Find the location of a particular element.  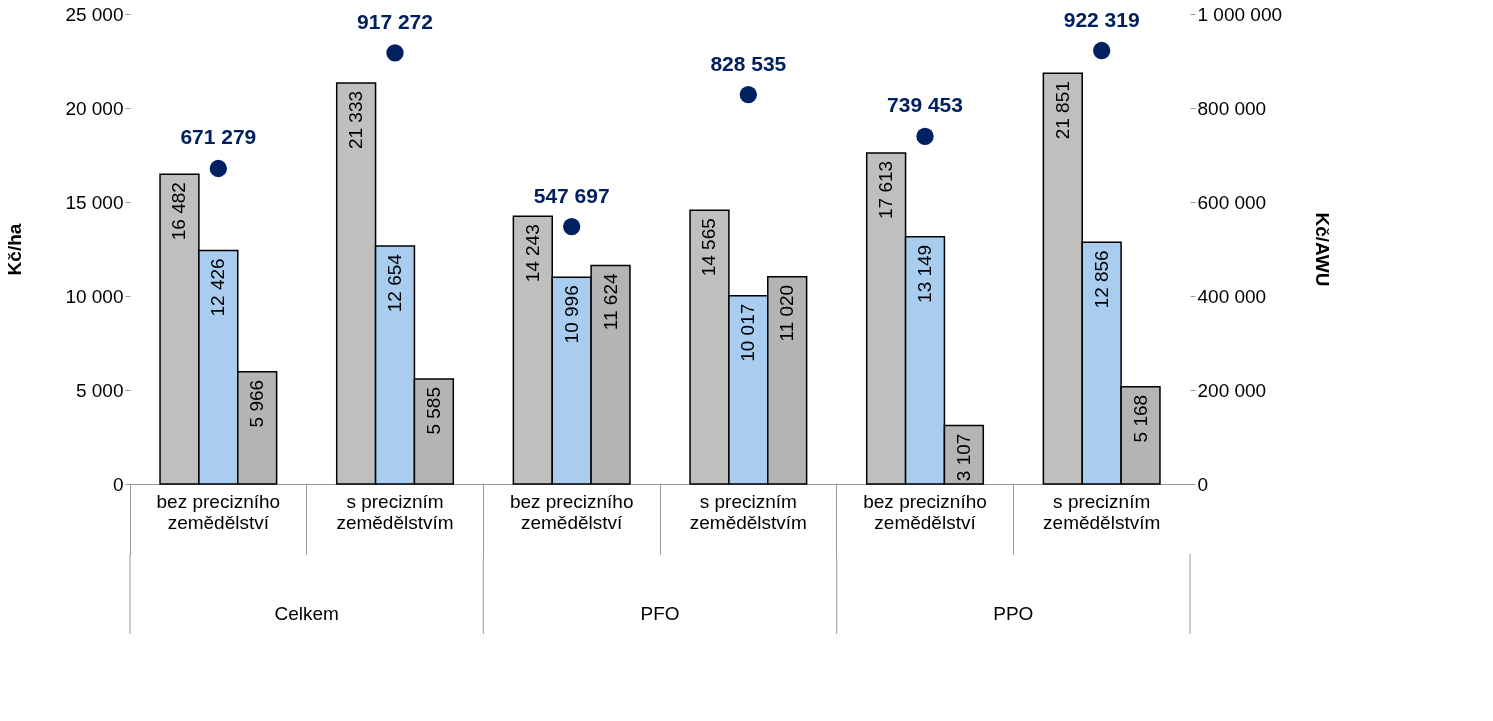

y2-tick-label: 200 000 is located at coordinates (1232, 390).